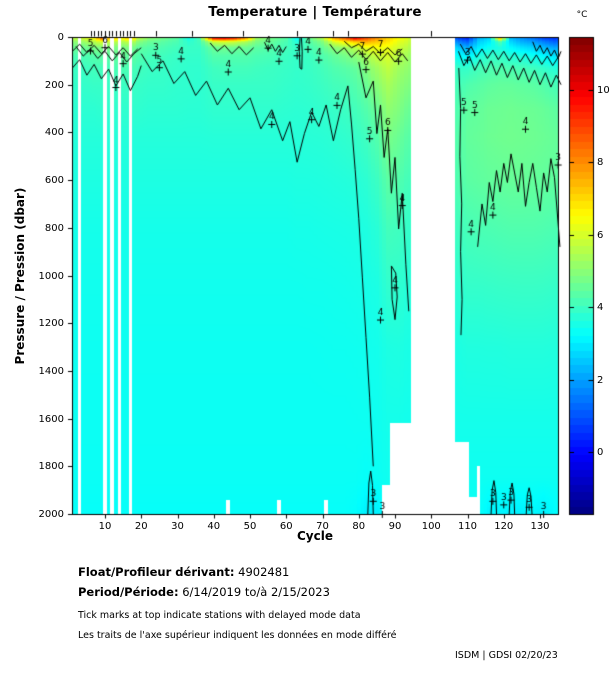  Describe the element at coordinates (600, 380) in the screenshot. I see `cbtick-label: 2` at that location.